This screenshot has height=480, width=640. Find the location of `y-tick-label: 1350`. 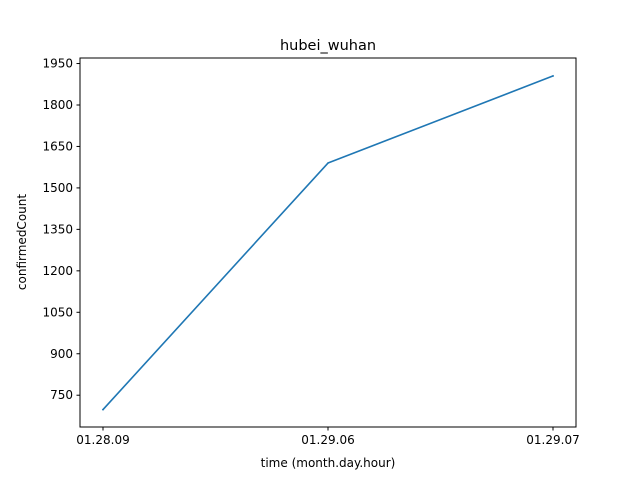

y-tick-label: 1350 is located at coordinates (57, 229).